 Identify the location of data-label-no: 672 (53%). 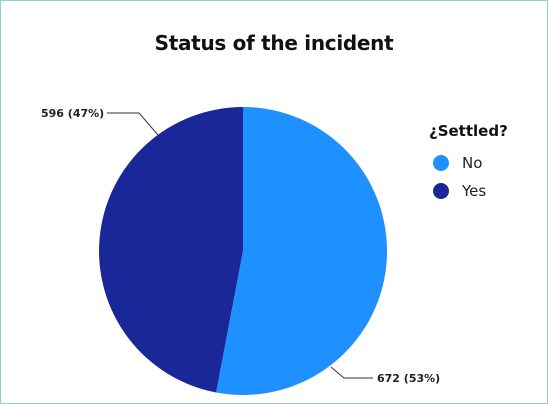
(408, 378).